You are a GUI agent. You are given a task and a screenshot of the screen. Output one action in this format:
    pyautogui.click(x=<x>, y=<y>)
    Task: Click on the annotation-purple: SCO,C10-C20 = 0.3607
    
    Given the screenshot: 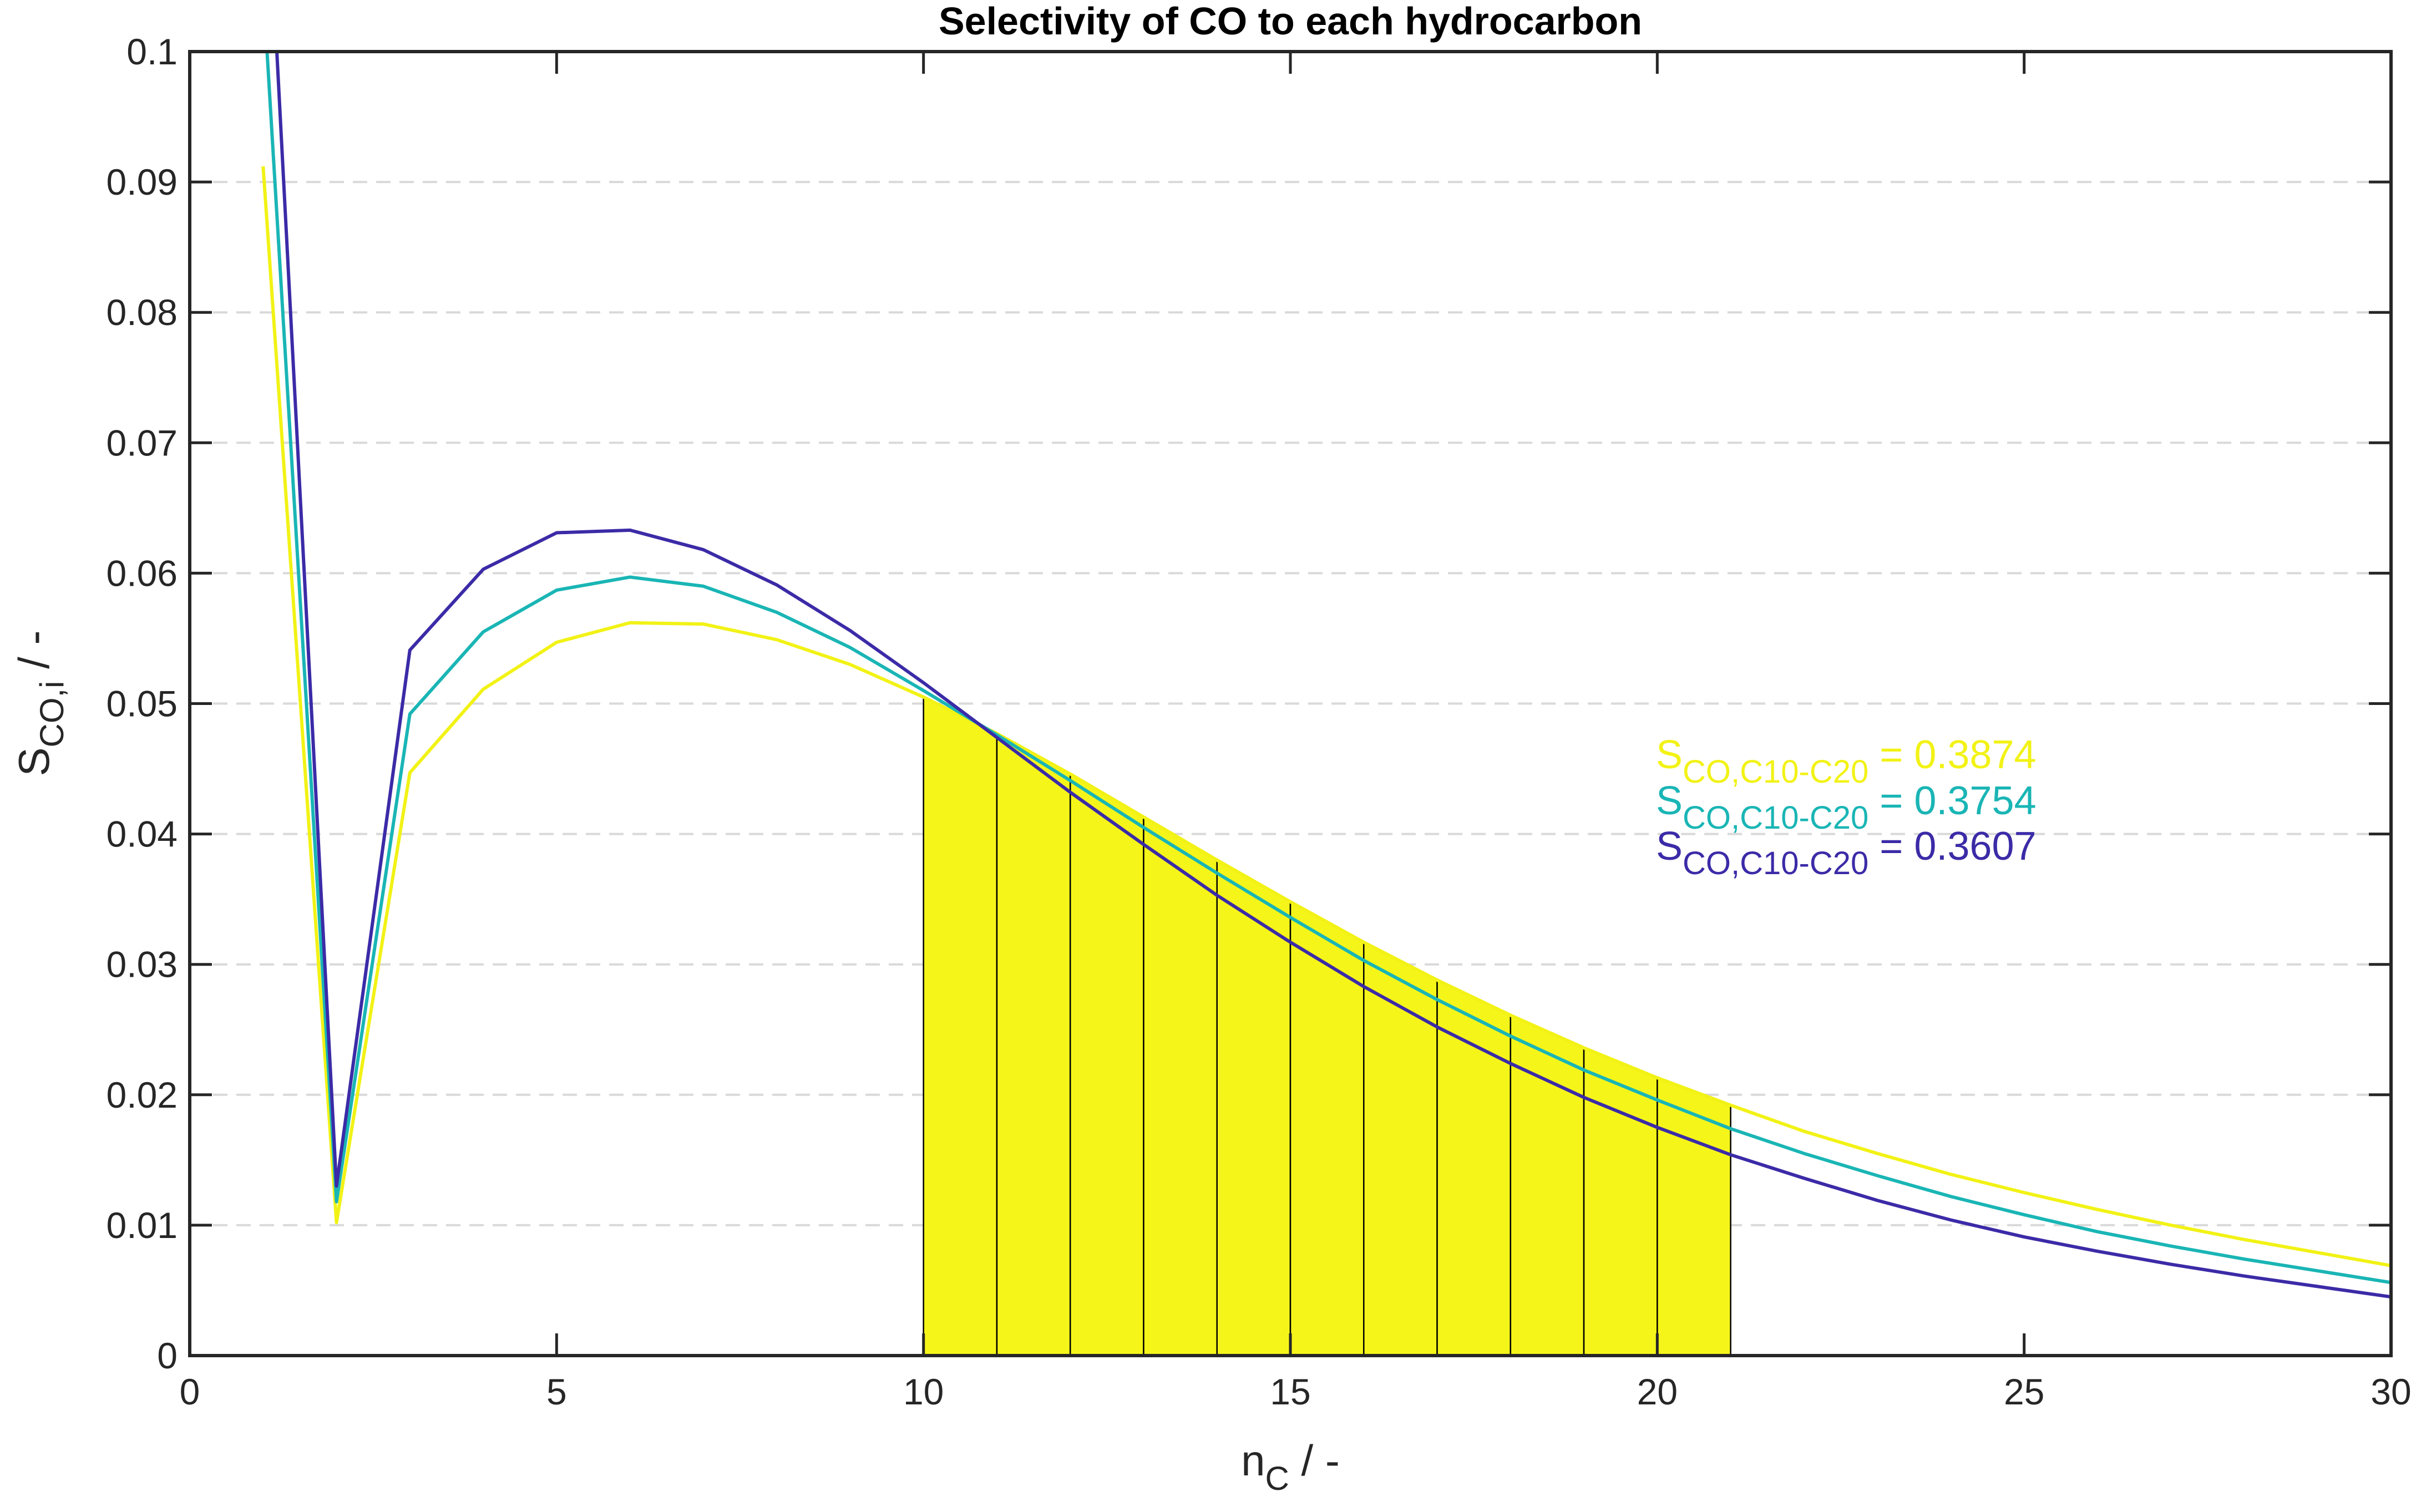 What is the action you would take?
    pyautogui.click(x=1846, y=853)
    